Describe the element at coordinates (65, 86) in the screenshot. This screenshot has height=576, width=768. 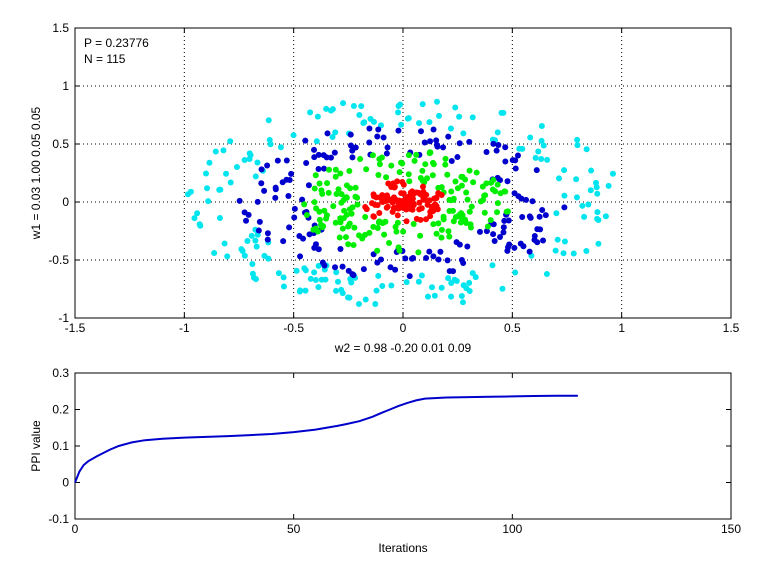
I see `scatter-ytick-label: 1` at that location.